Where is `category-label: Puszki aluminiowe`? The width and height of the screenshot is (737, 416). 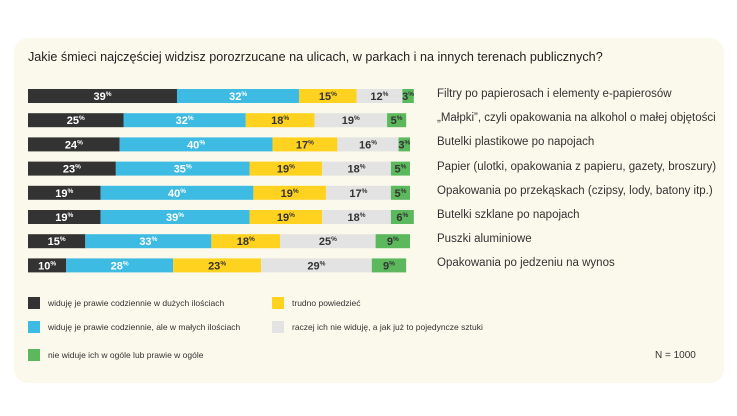
category-label: Puszki aluminiowe is located at coordinates (484, 239).